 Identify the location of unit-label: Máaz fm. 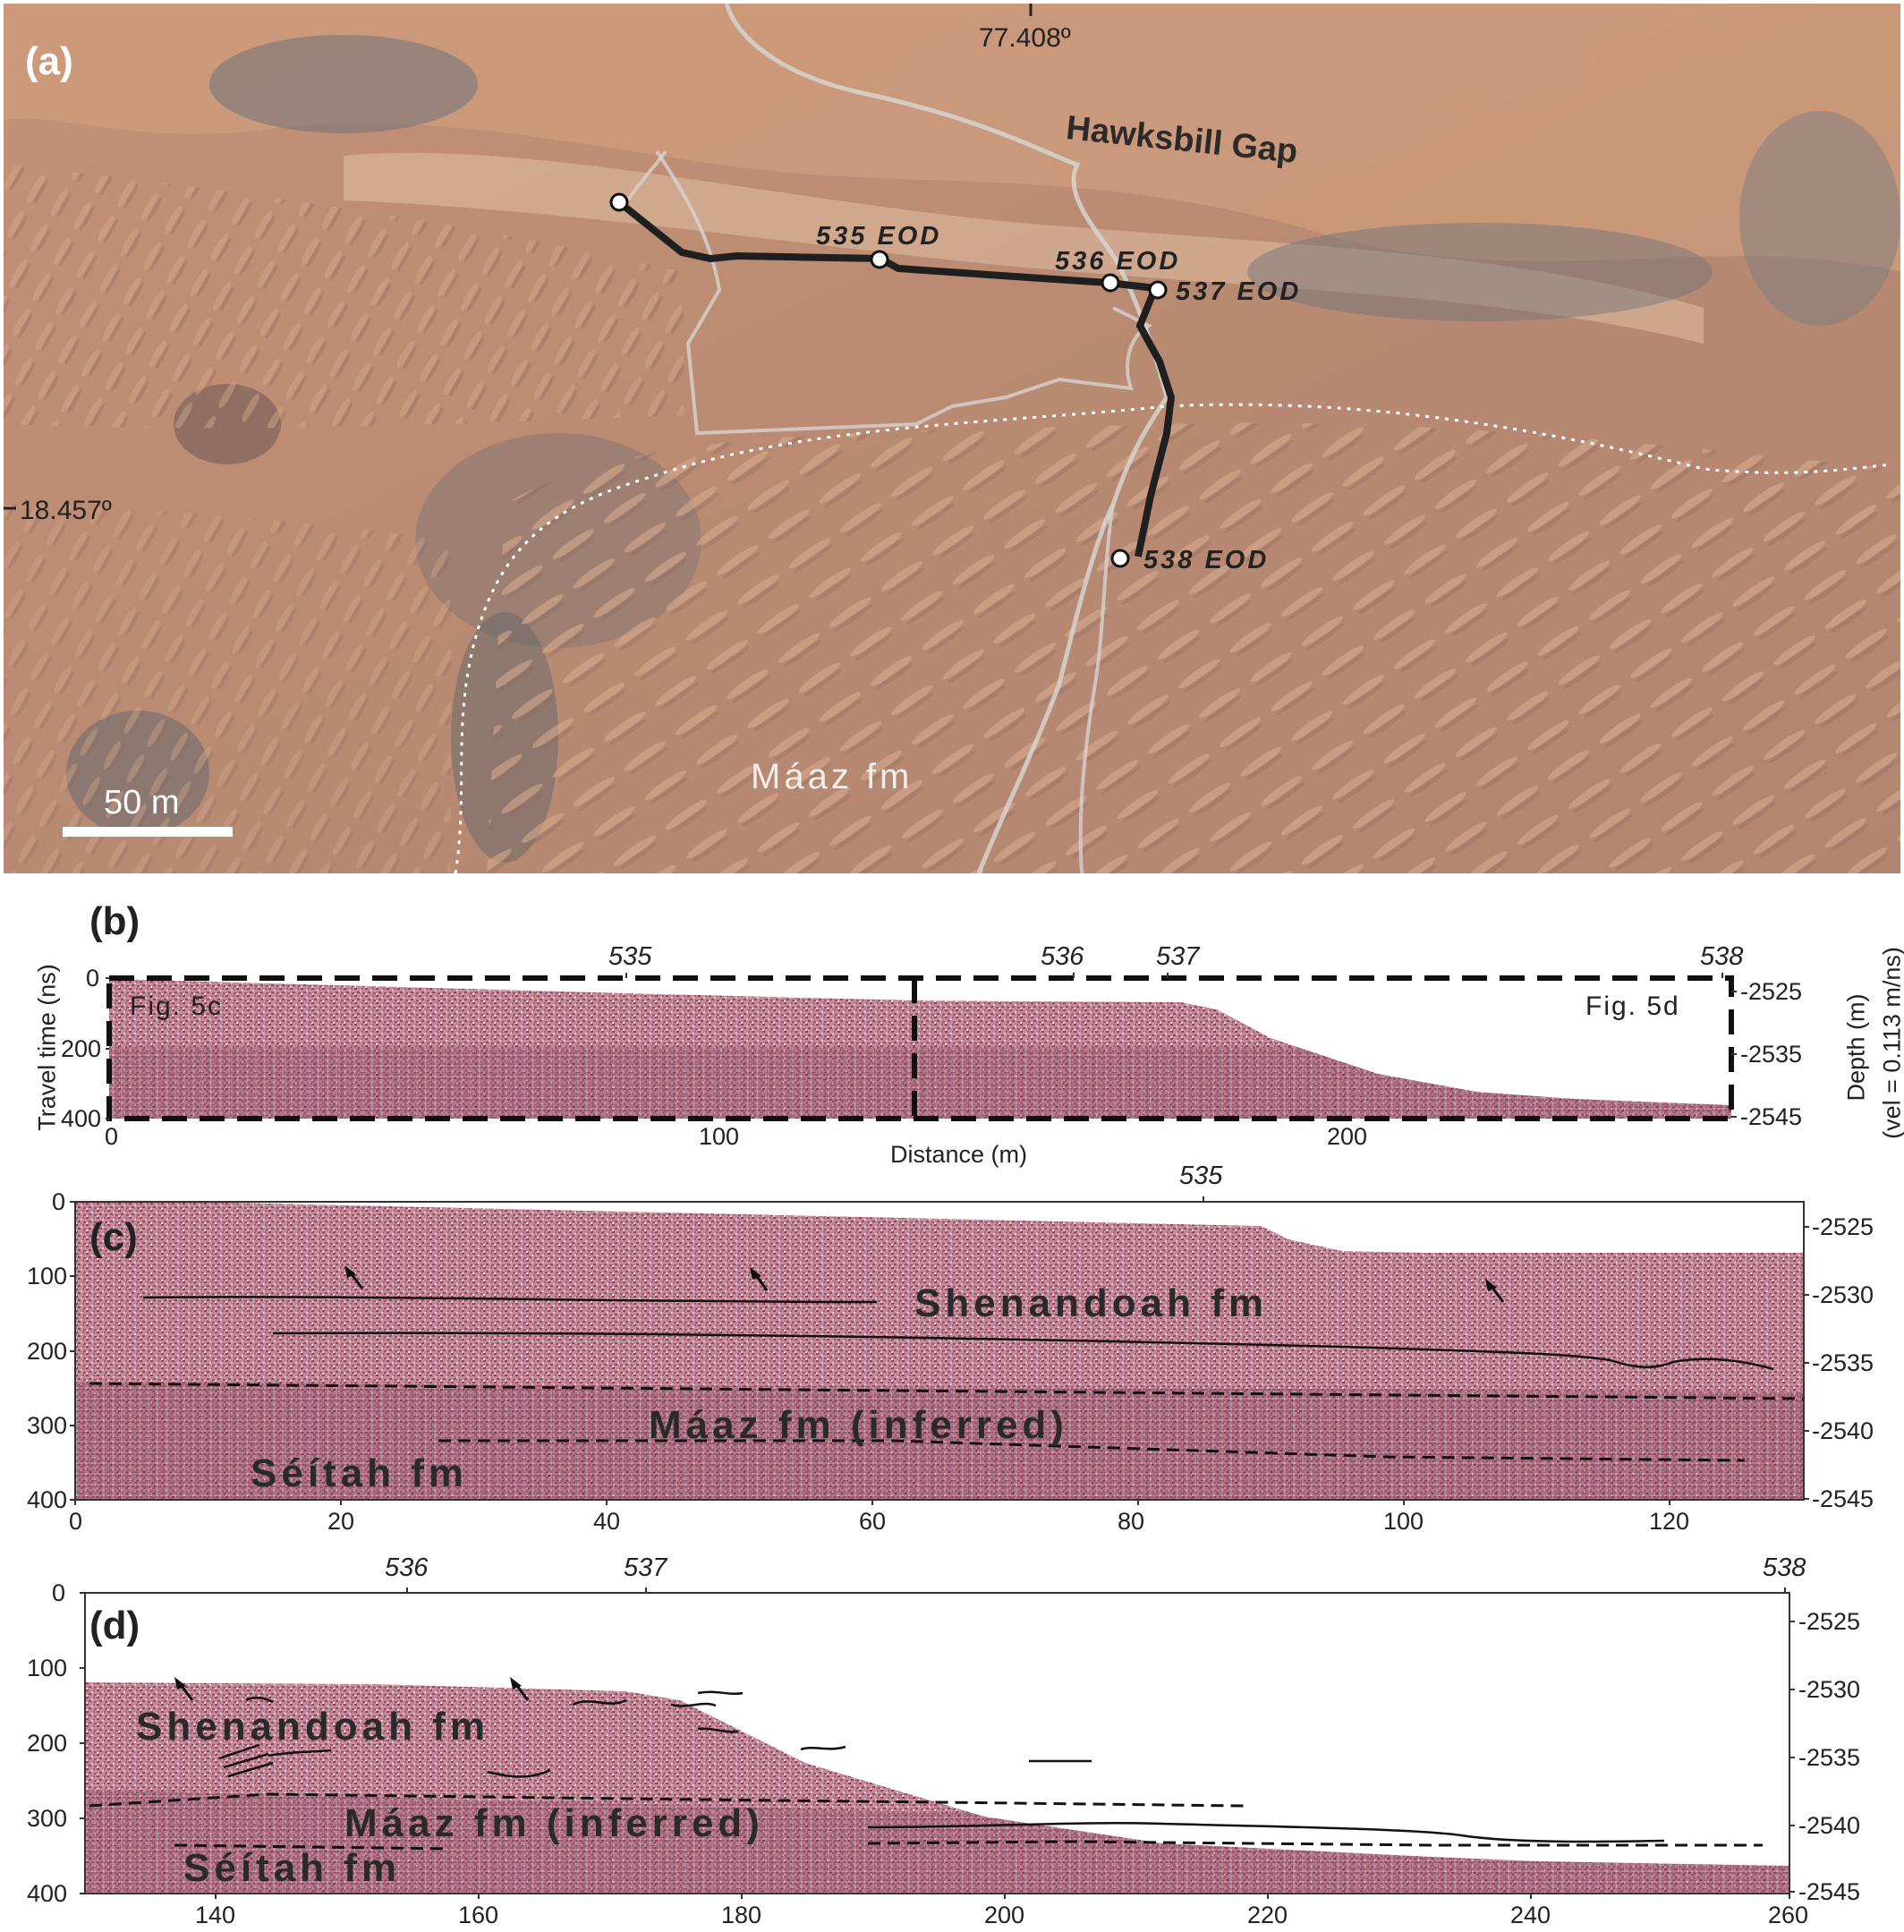
(832, 777).